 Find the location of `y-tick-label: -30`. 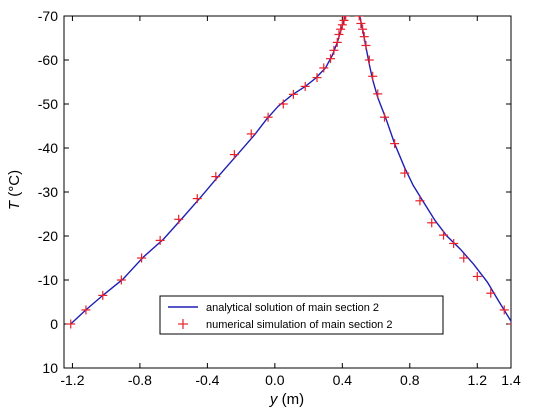

y-tick-label: -30 is located at coordinates (48, 192).